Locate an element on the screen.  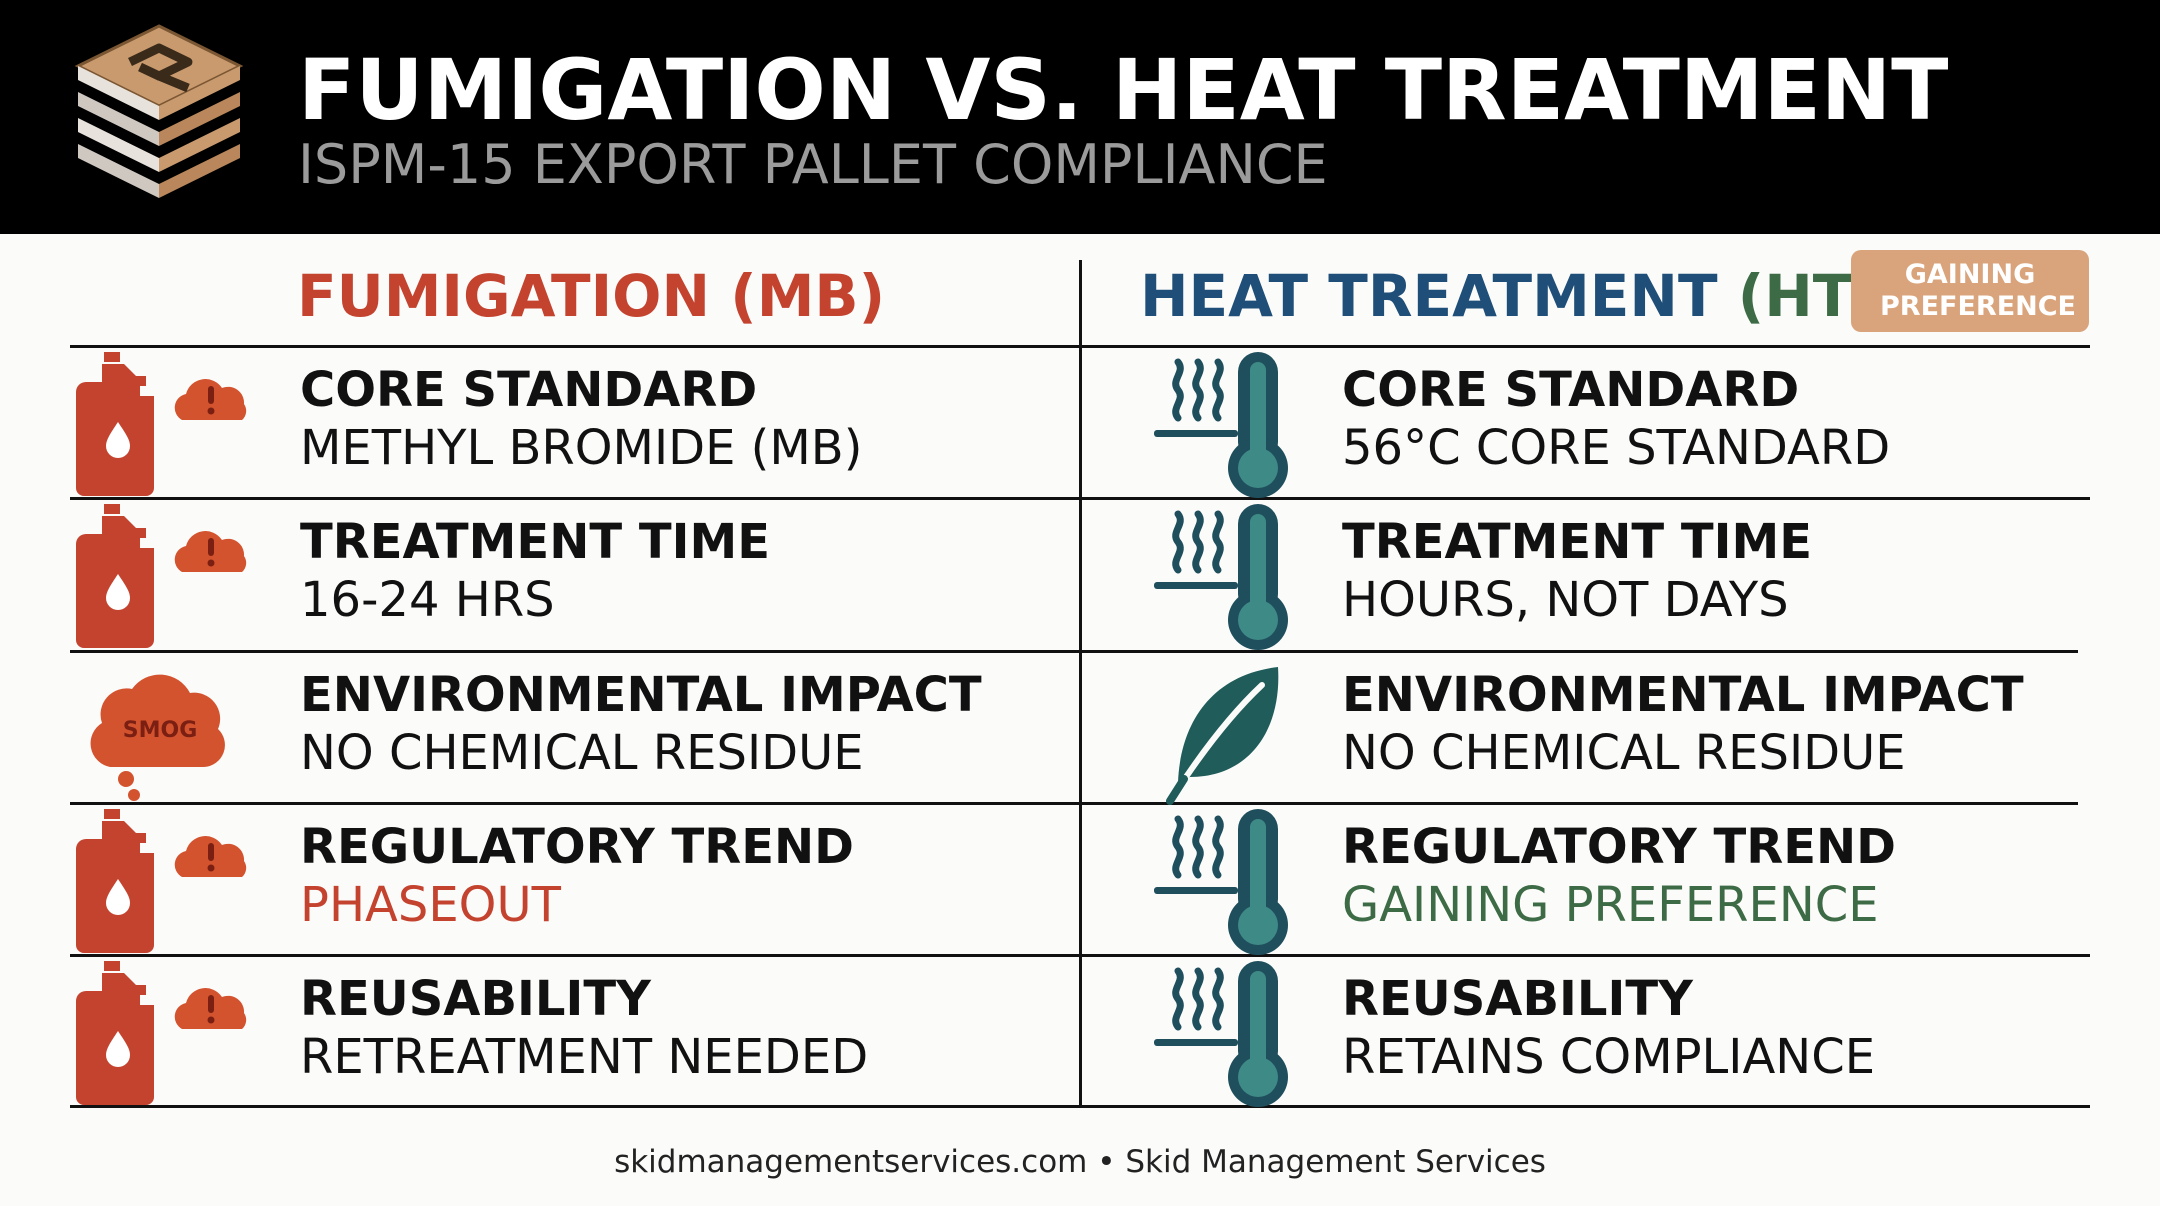
row-value: RETREATMENT NEEDED is located at coordinates (584, 1057).